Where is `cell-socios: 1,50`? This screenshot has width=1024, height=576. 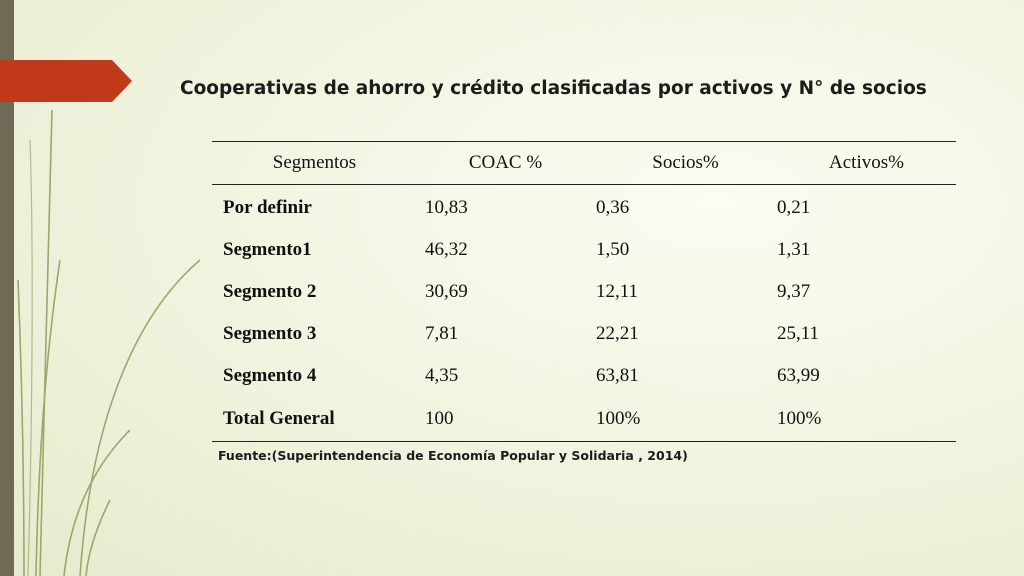 cell-socios: 1,50 is located at coordinates (613, 249).